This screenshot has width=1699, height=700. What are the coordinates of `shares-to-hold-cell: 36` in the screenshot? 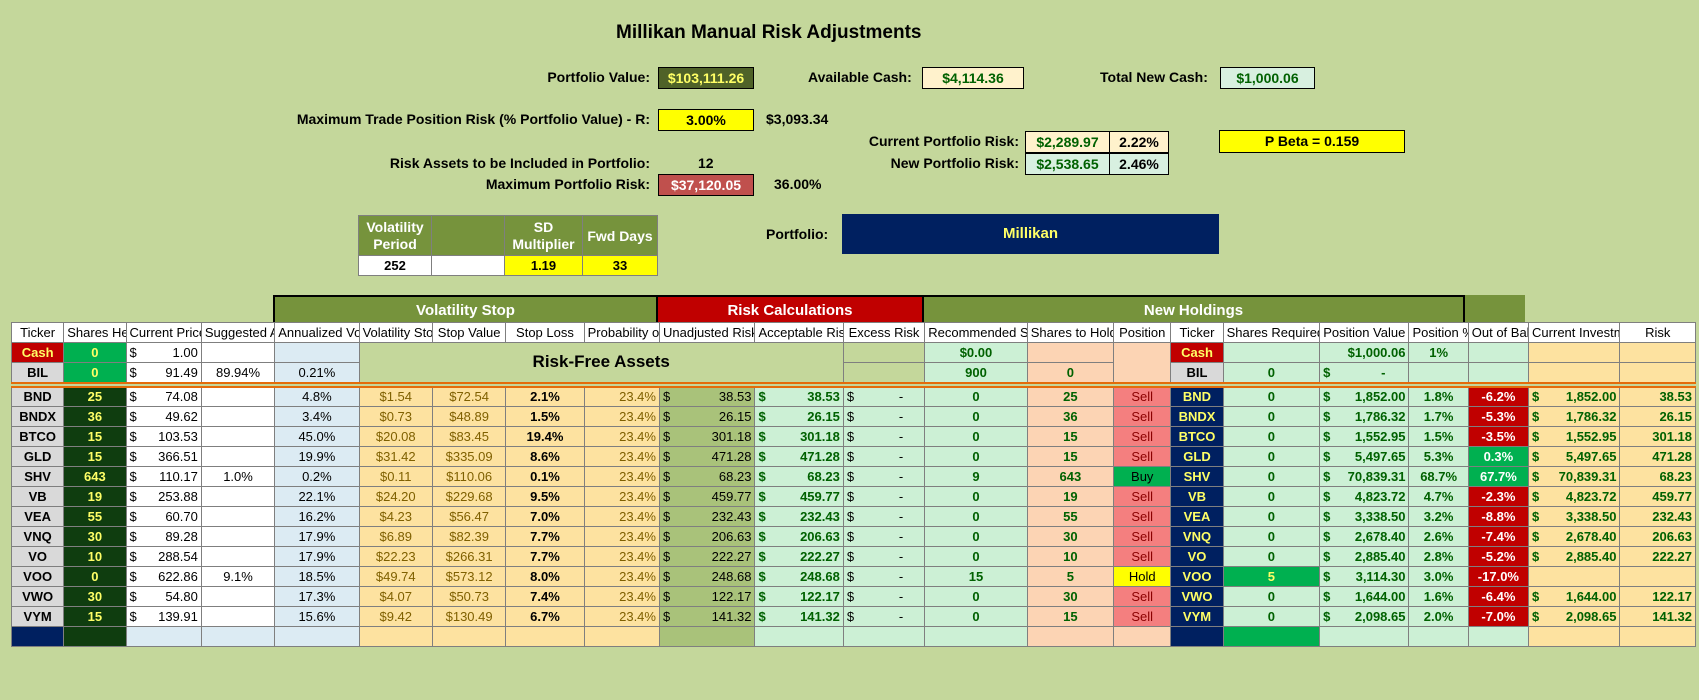 It's located at (1070, 416).